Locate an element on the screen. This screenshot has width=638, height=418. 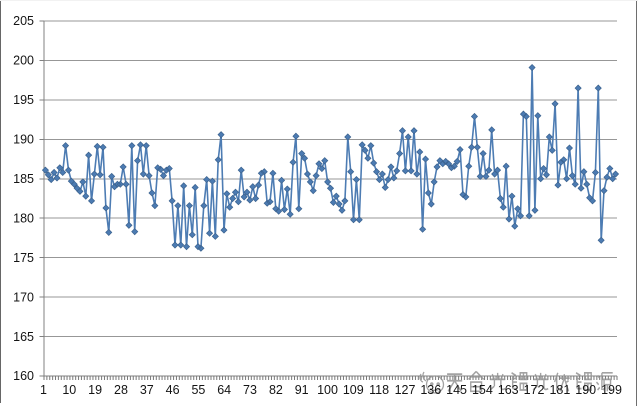
svg-text: 10 is located at coordinates (69, 390).